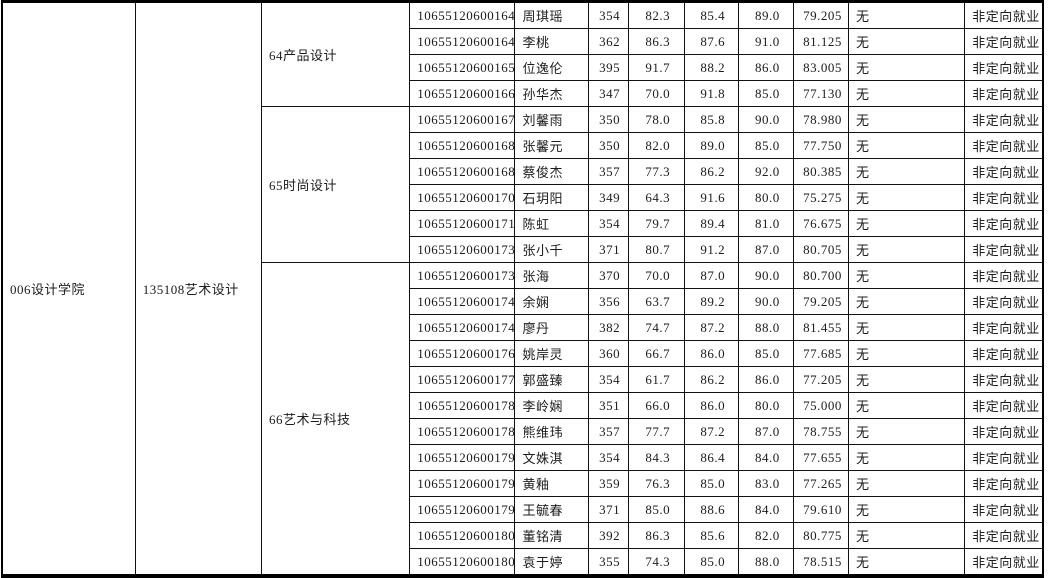  I want to click on score2-cell: 86.3, so click(656, 41).